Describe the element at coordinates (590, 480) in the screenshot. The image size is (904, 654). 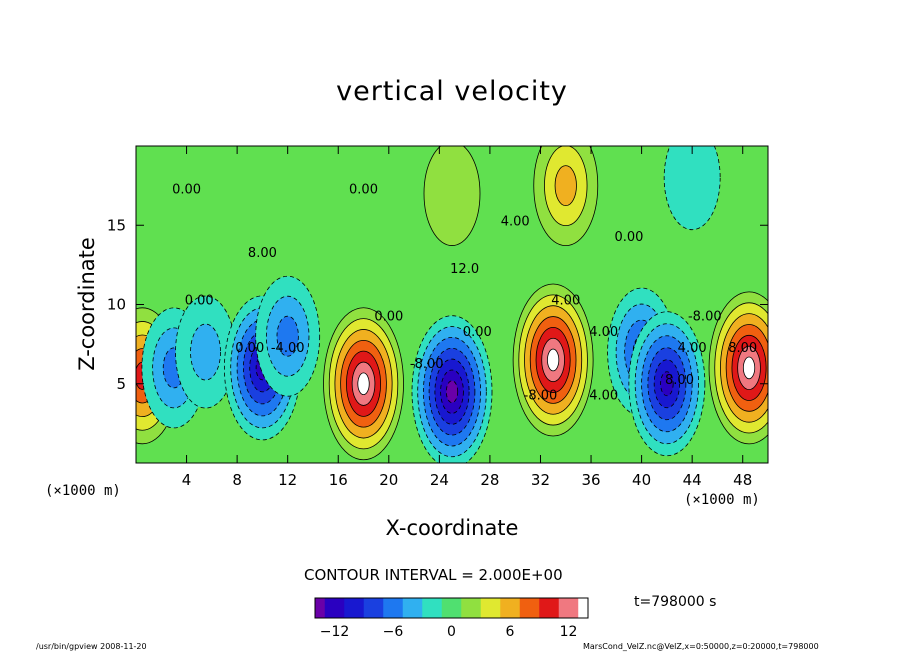
I see `x-tick-label: 36` at that location.